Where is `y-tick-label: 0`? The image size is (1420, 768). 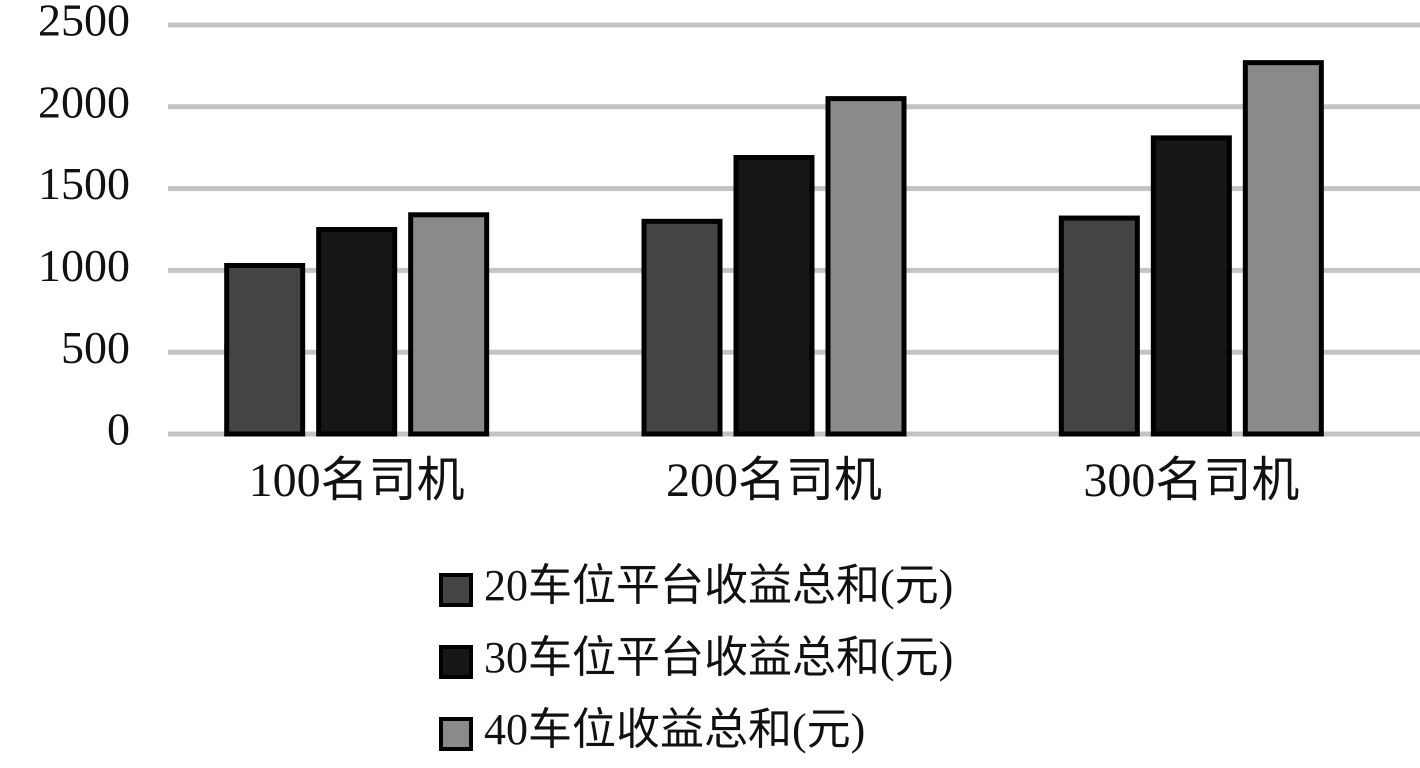
y-tick-label: 0 is located at coordinates (118, 429).